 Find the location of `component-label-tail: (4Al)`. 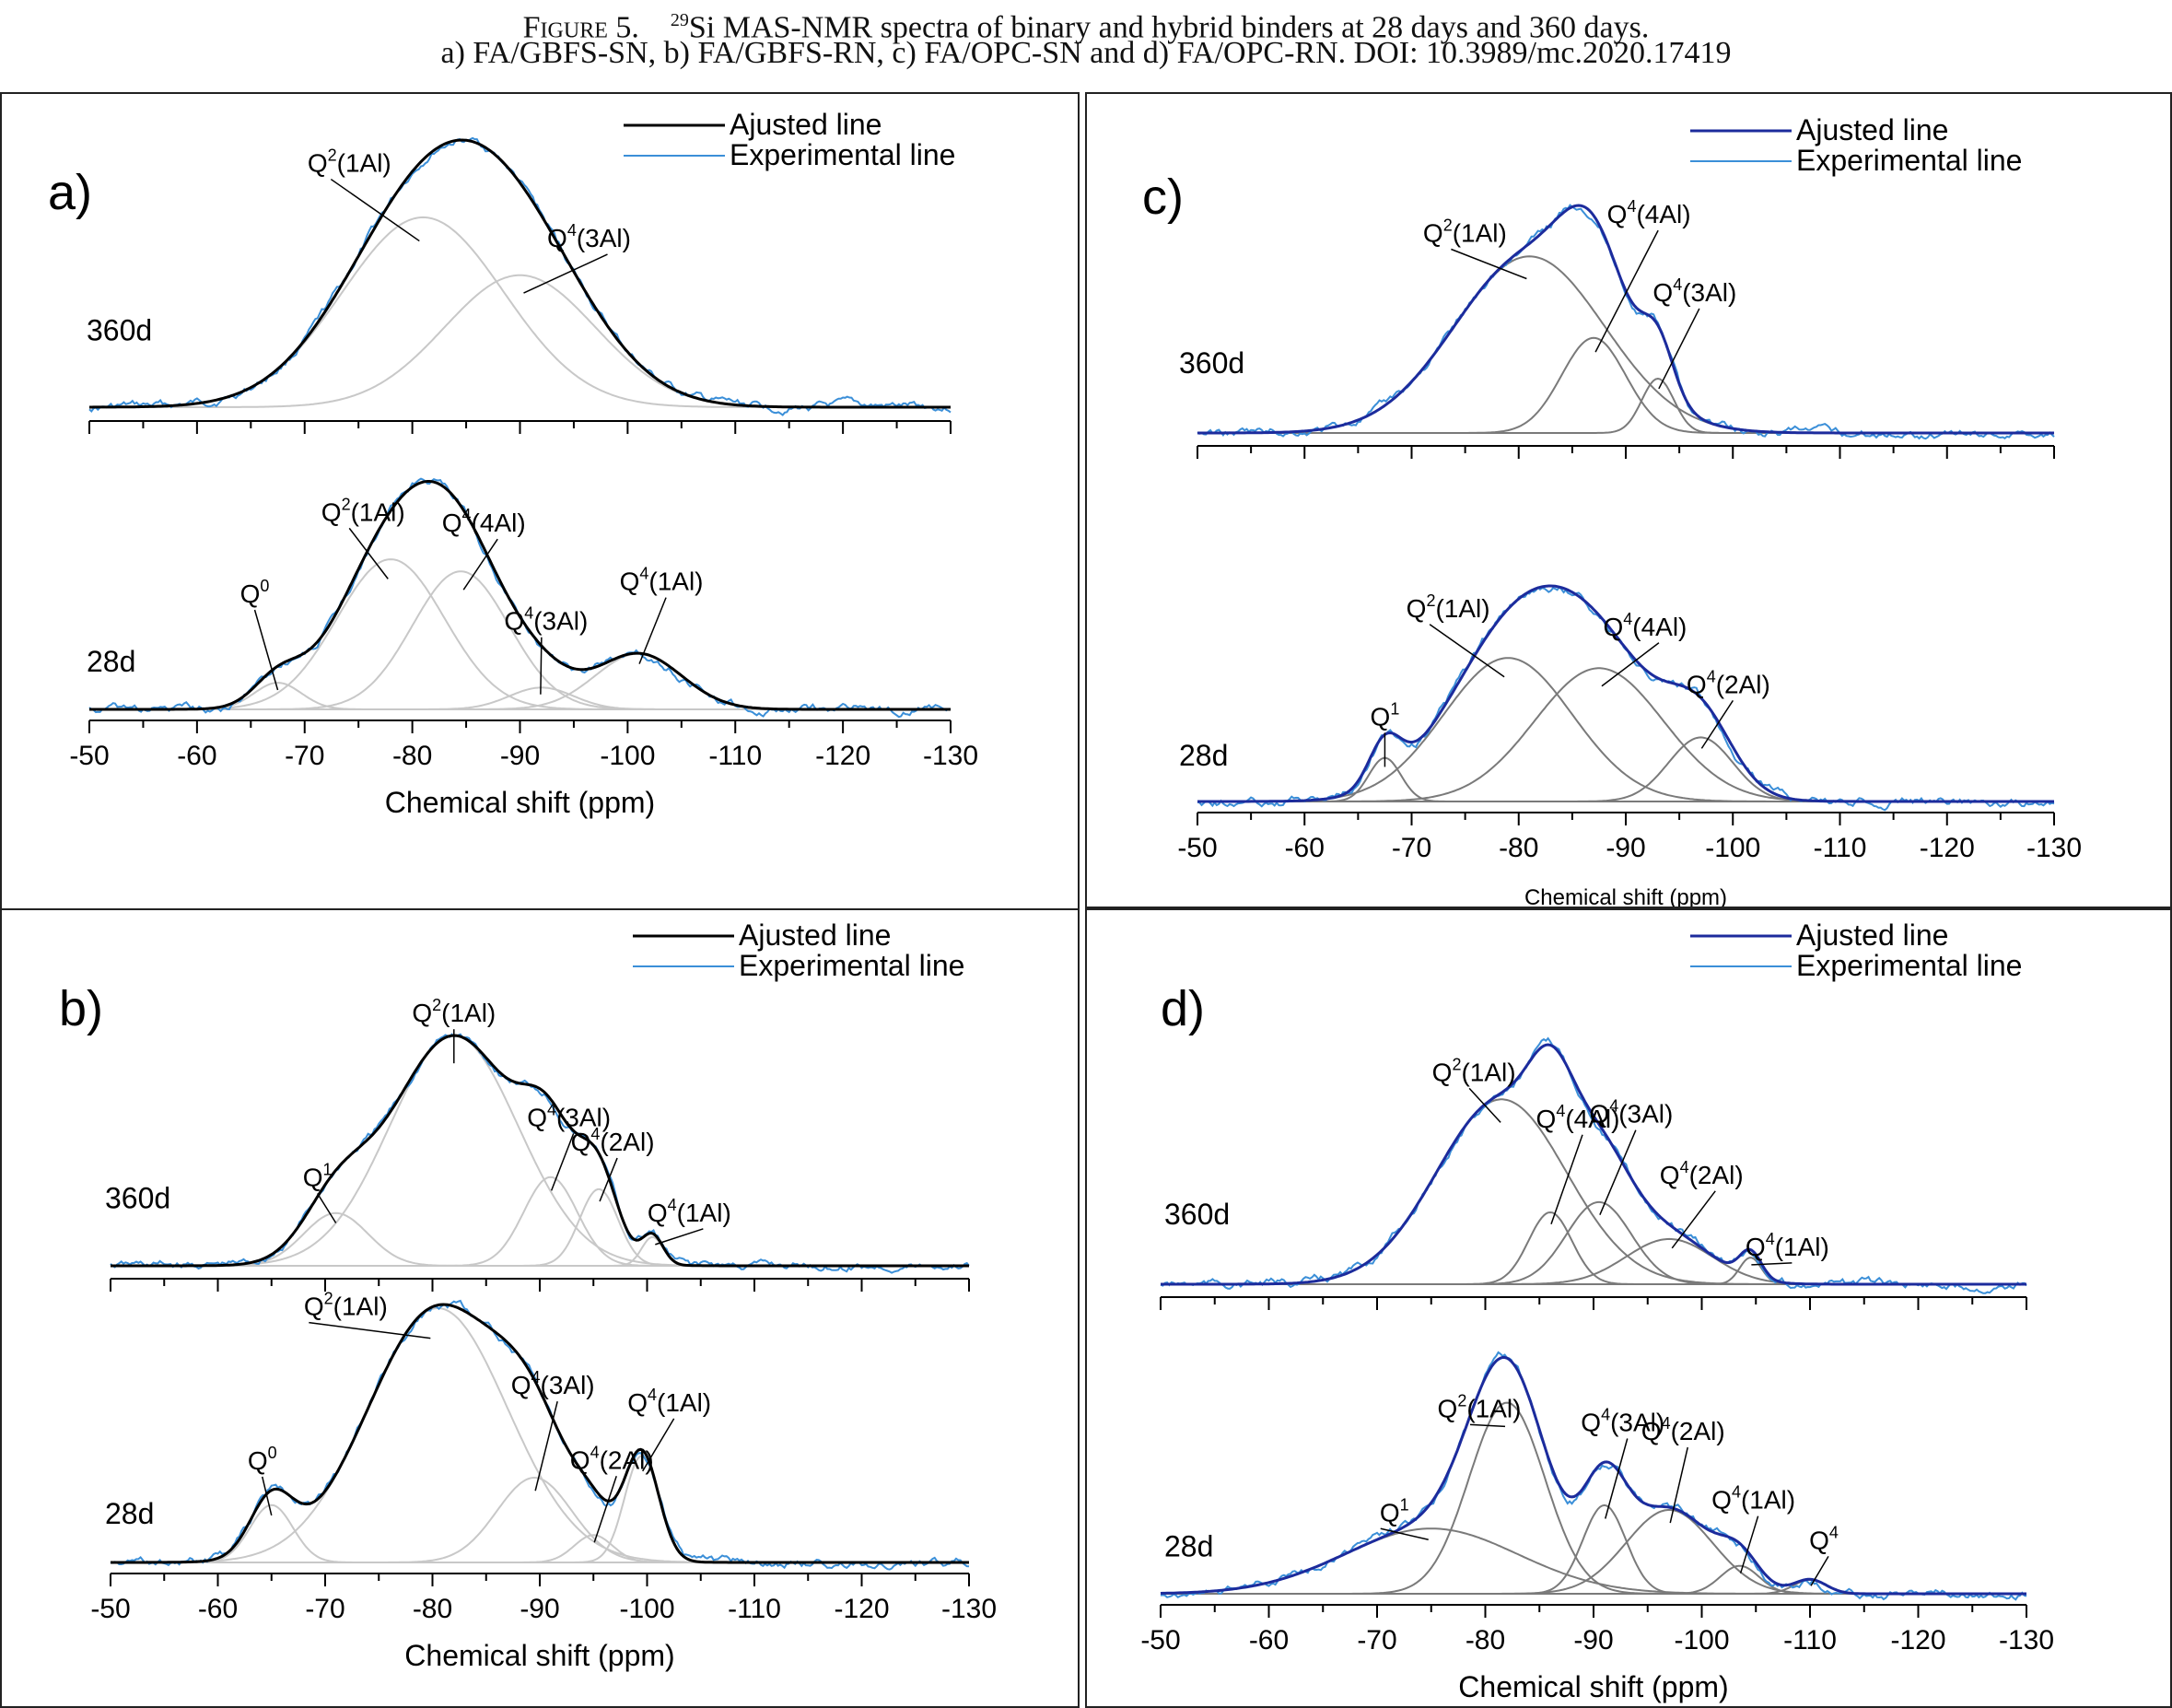

component-label-tail: (4Al) is located at coordinates (1592, 1119).